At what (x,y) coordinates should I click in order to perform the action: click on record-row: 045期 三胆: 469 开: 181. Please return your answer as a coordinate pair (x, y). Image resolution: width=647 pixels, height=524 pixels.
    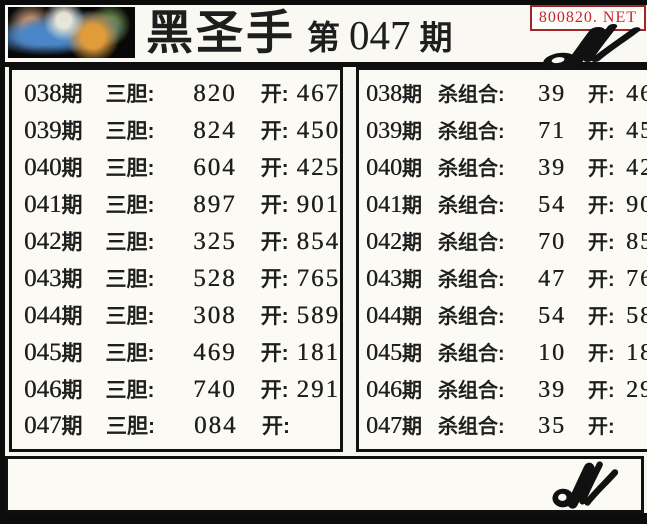
    Looking at the image, I should click on (182, 352).